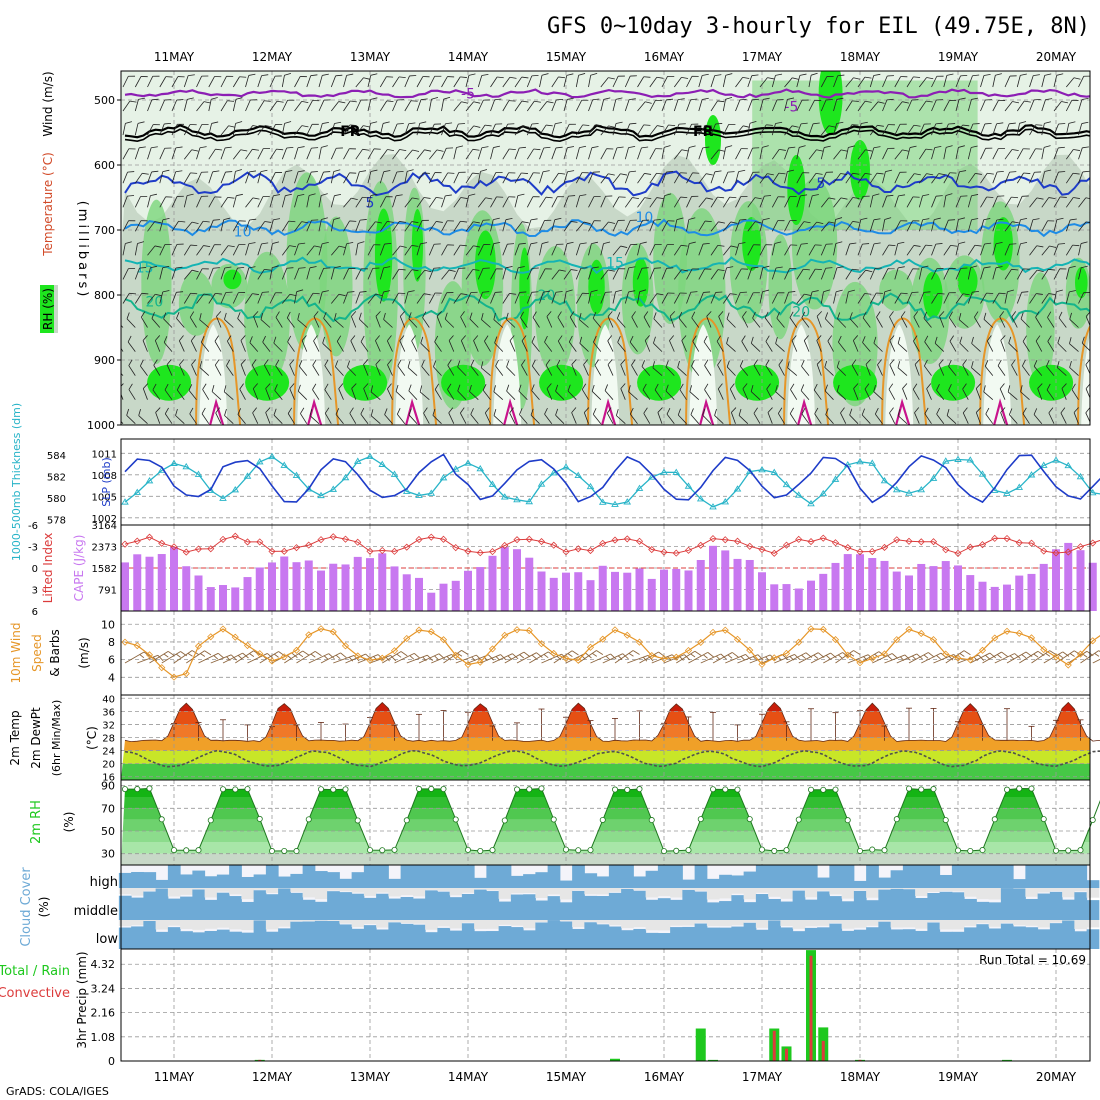  Describe the element at coordinates (57, 1091) in the screenshot. I see `footer-credit: GrADS: COLA/IGES` at that location.